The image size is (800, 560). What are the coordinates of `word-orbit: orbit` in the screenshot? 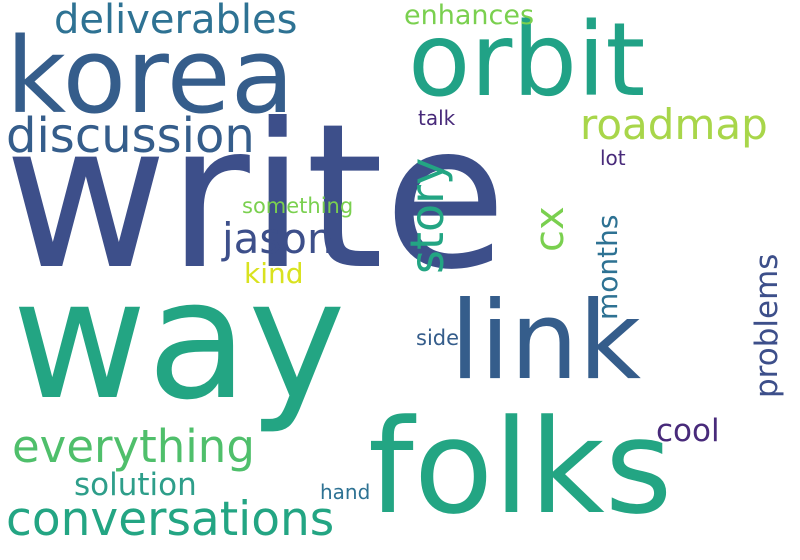 It's located at (527, 60).